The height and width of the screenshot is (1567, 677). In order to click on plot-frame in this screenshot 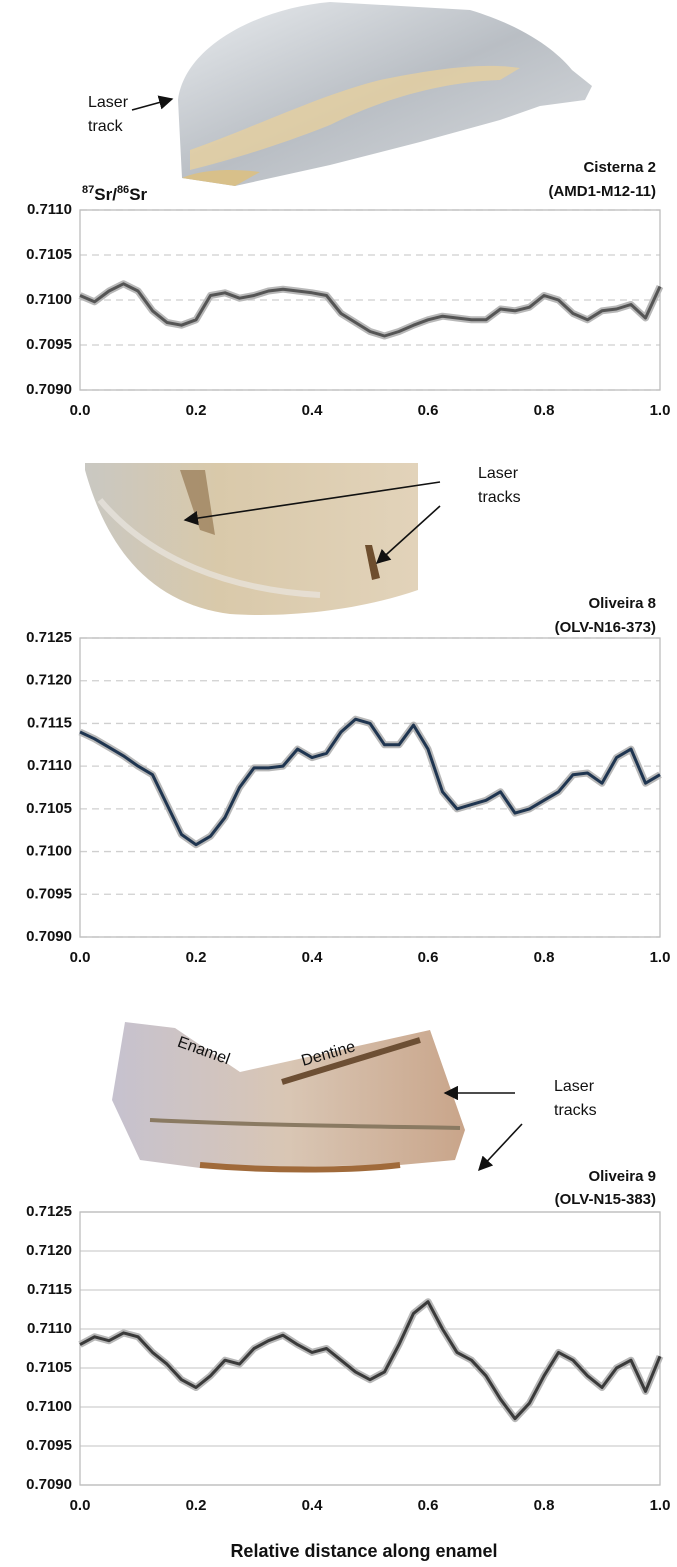, I will do `click(370, 300)`.